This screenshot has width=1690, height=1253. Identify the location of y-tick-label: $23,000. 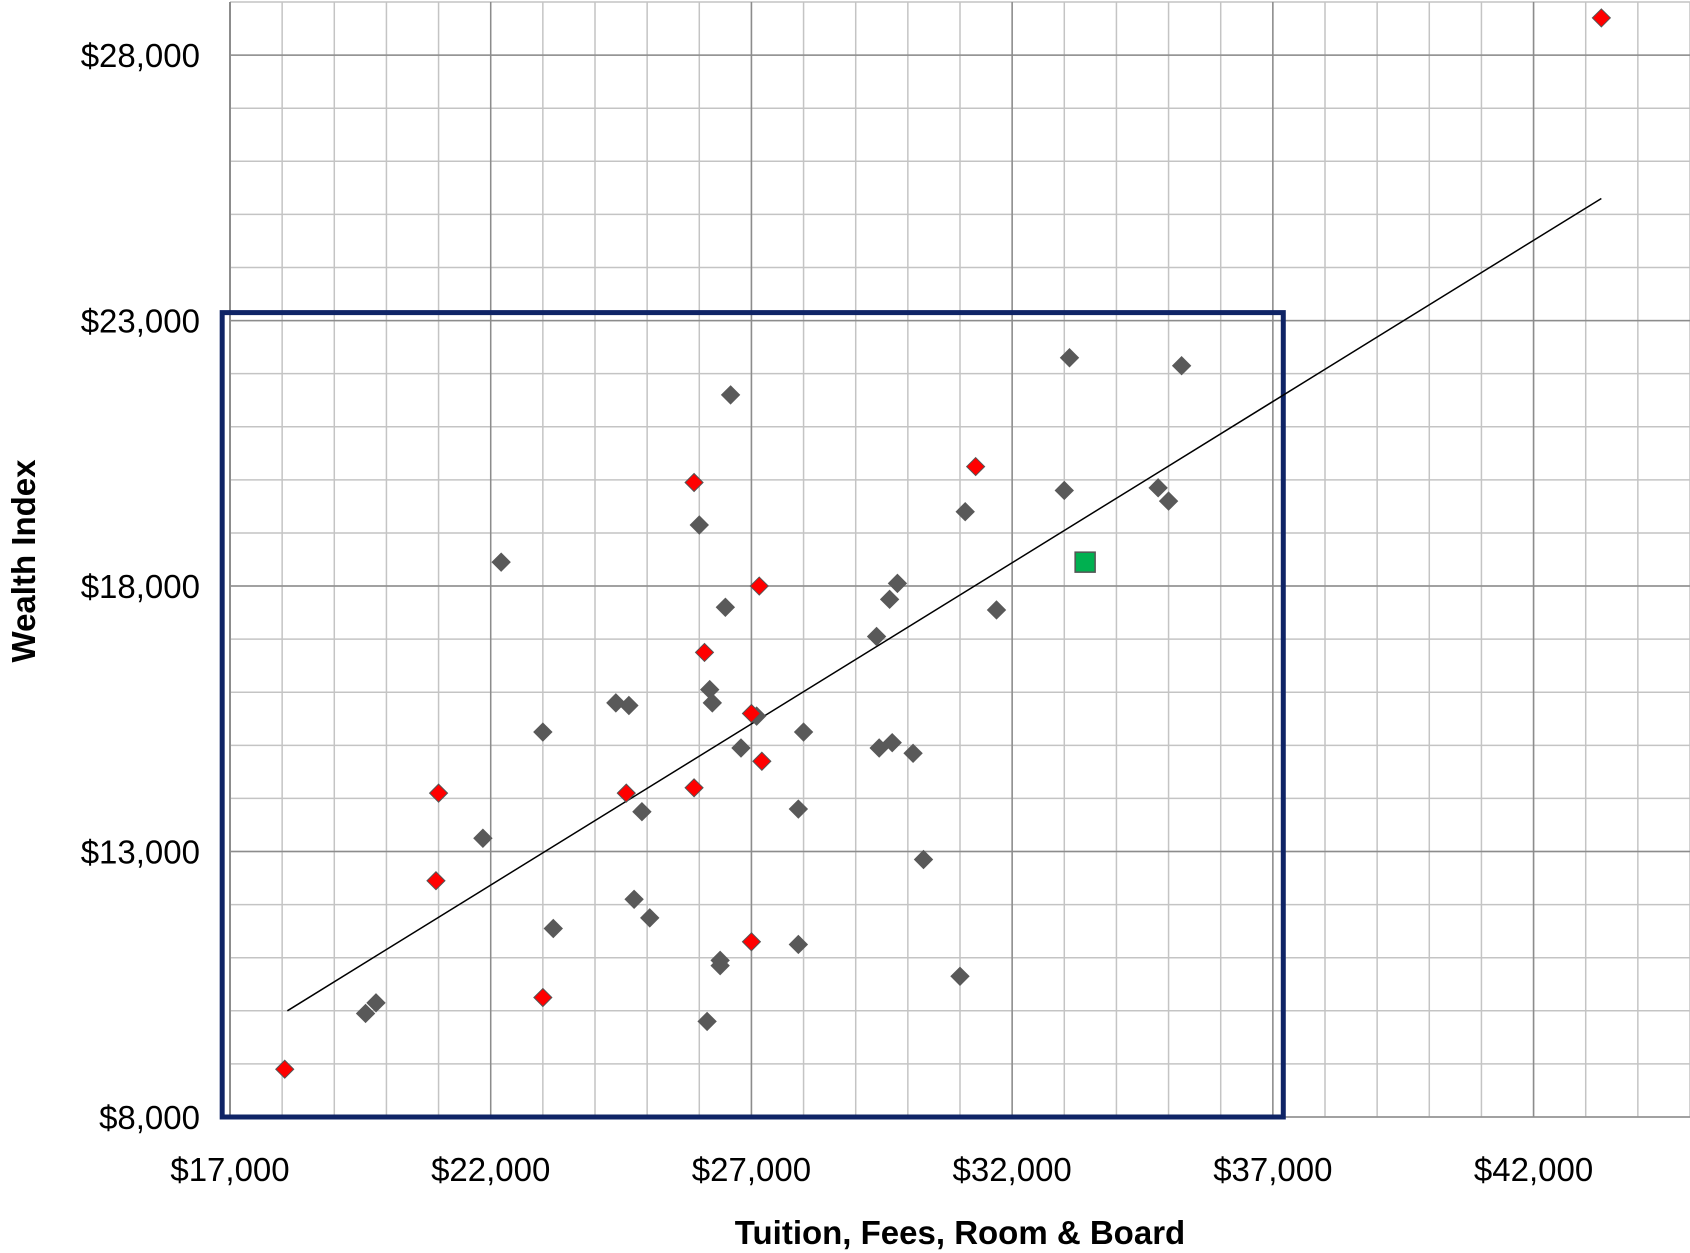
(140, 321).